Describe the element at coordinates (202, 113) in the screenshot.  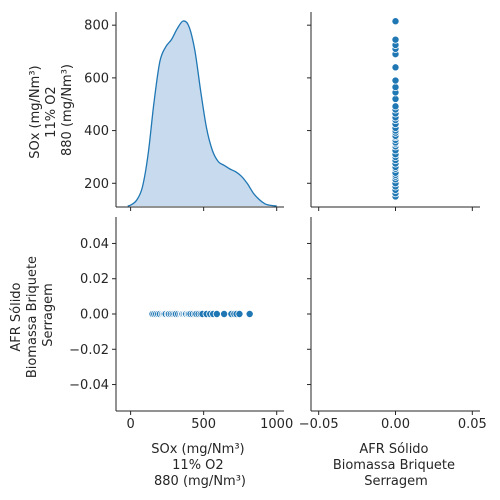
I see `kde-area` at that location.